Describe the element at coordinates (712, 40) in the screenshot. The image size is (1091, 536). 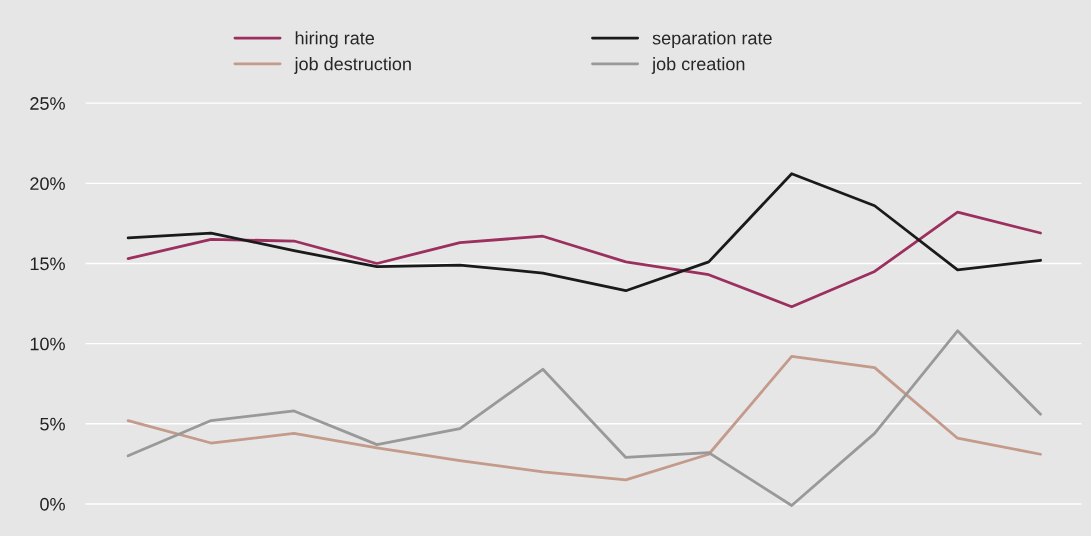
I see `legend-label: separation rate` at that location.